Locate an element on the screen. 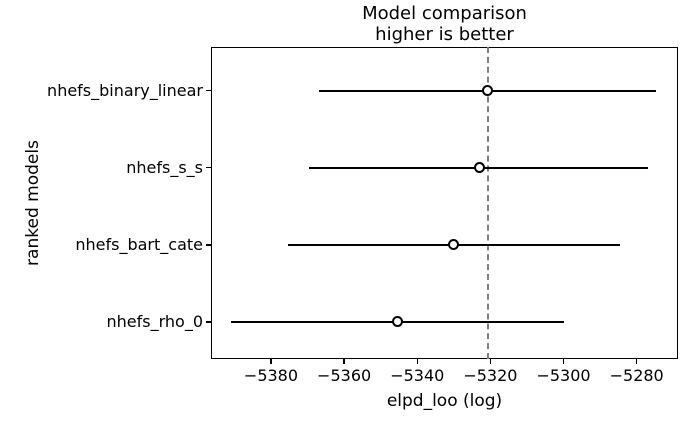 The height and width of the screenshot is (422, 685). x-tick-label: −5380 is located at coordinates (271, 375).